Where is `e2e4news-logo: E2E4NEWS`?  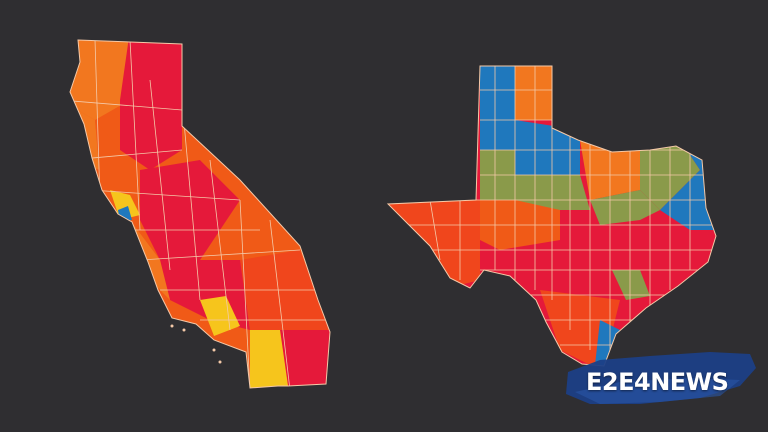
e2e4news-logo: E2E4NEWS is located at coordinates (657, 381).